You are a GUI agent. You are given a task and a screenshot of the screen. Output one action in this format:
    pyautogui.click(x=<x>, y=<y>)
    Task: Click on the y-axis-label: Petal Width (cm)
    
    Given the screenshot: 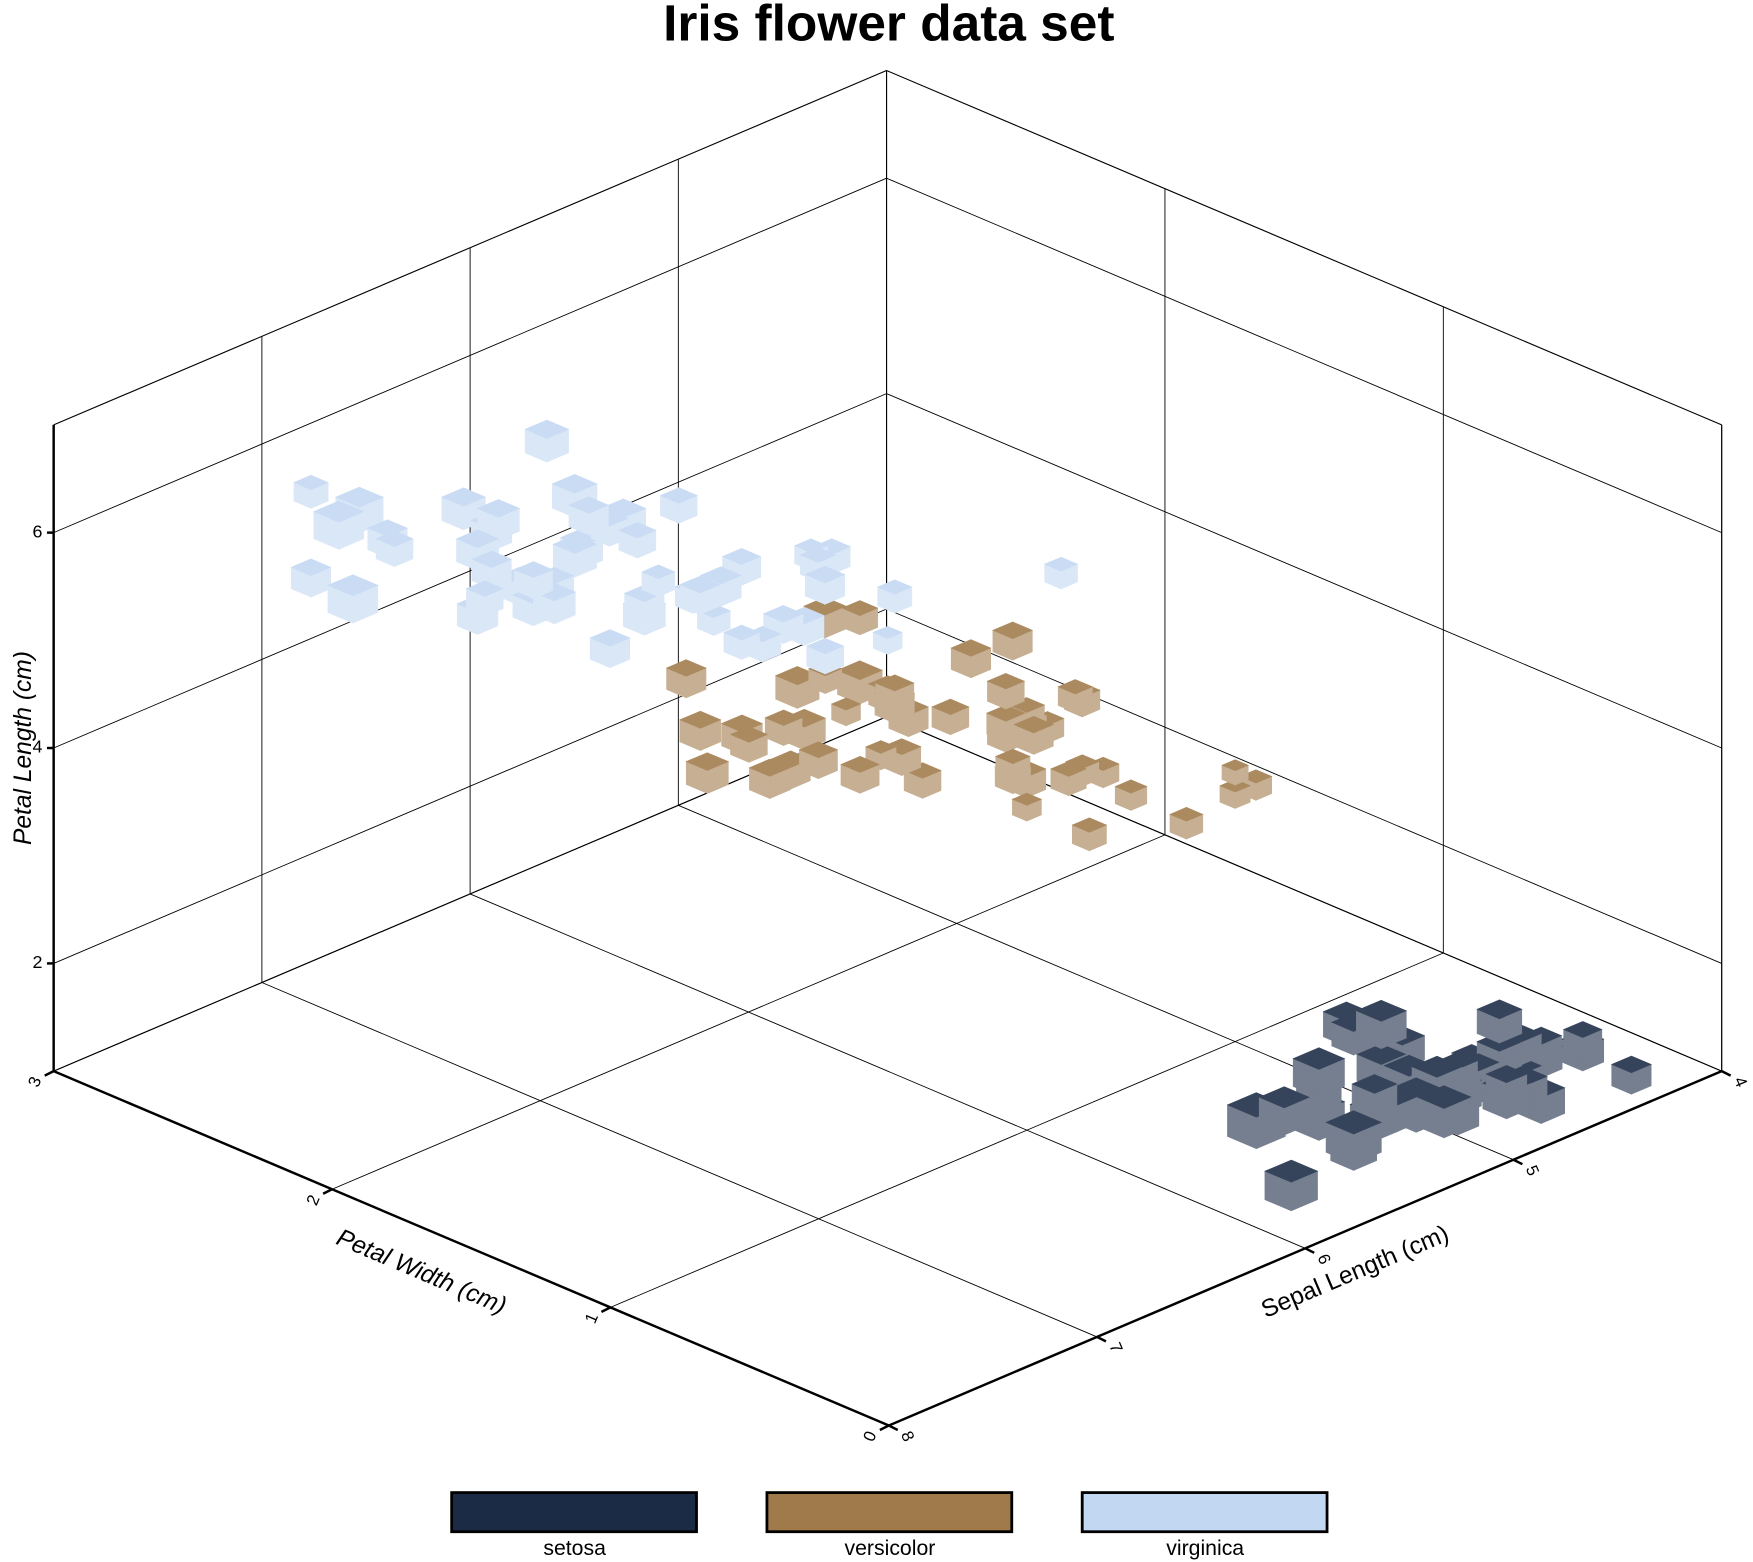 What is the action you would take?
    pyautogui.click(x=422, y=1272)
    